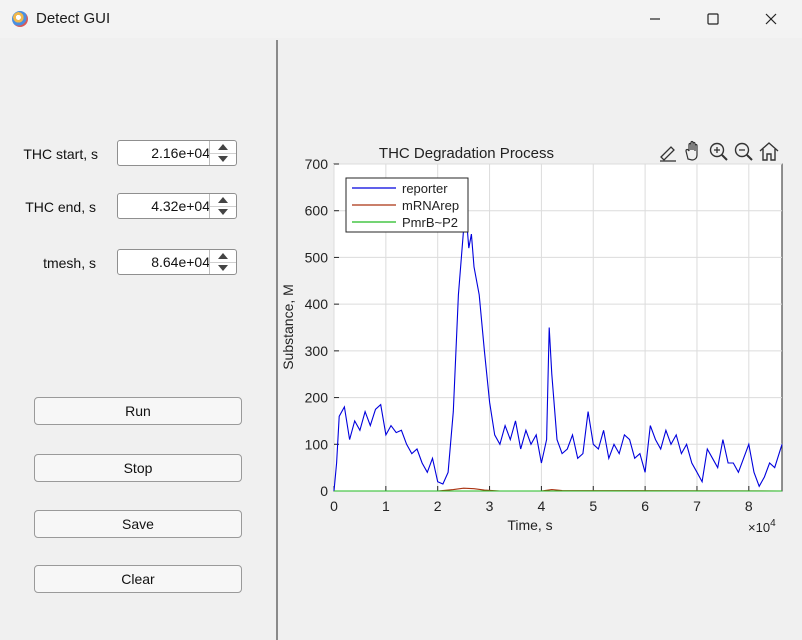 Image resolution: width=802 pixels, height=640 pixels. I want to click on maximize-icon, so click(713, 19).